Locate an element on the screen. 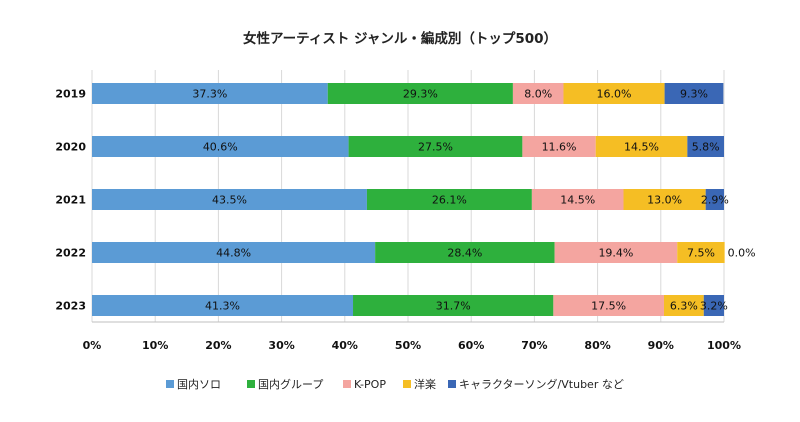  data-label: 5.8% is located at coordinates (706, 147).